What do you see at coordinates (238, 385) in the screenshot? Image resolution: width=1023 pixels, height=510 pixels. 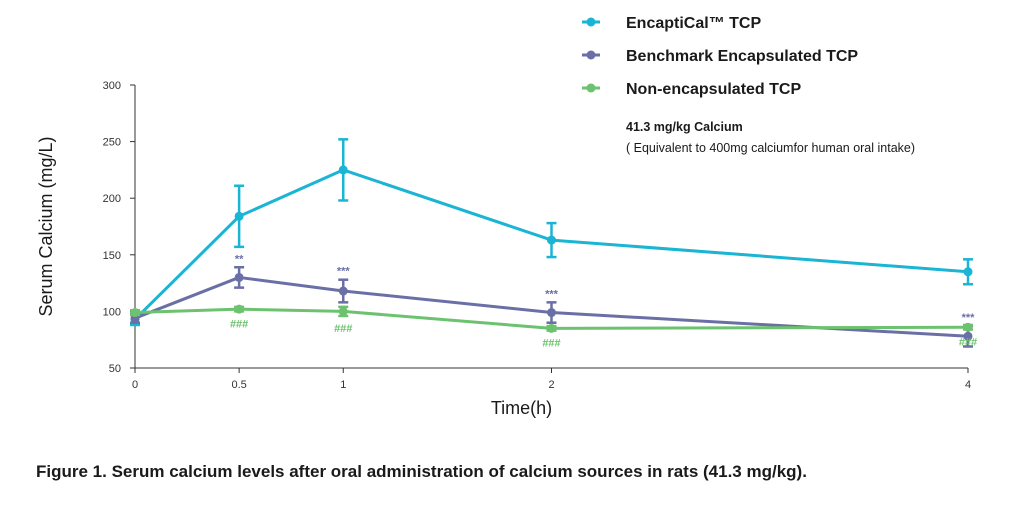 I see `x-tick-label: 0.5` at bounding box center [238, 385].